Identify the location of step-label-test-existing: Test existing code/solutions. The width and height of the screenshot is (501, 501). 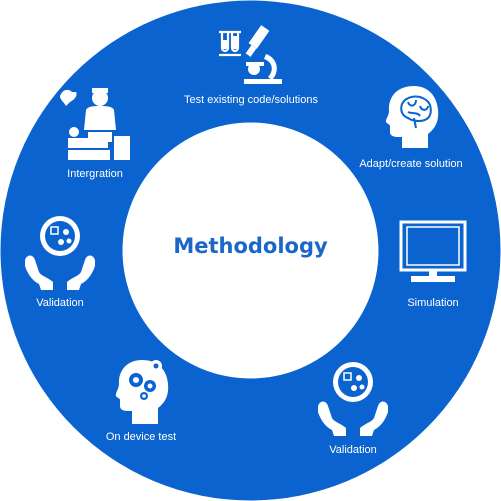
(251, 100).